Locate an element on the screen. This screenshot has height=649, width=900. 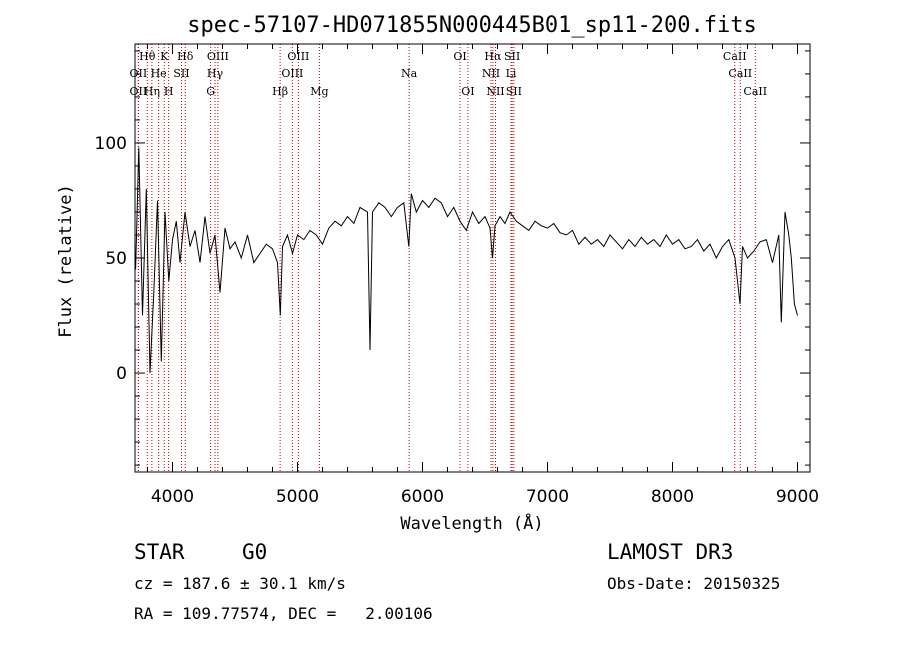
line-marker-label: He is located at coordinates (159, 73).